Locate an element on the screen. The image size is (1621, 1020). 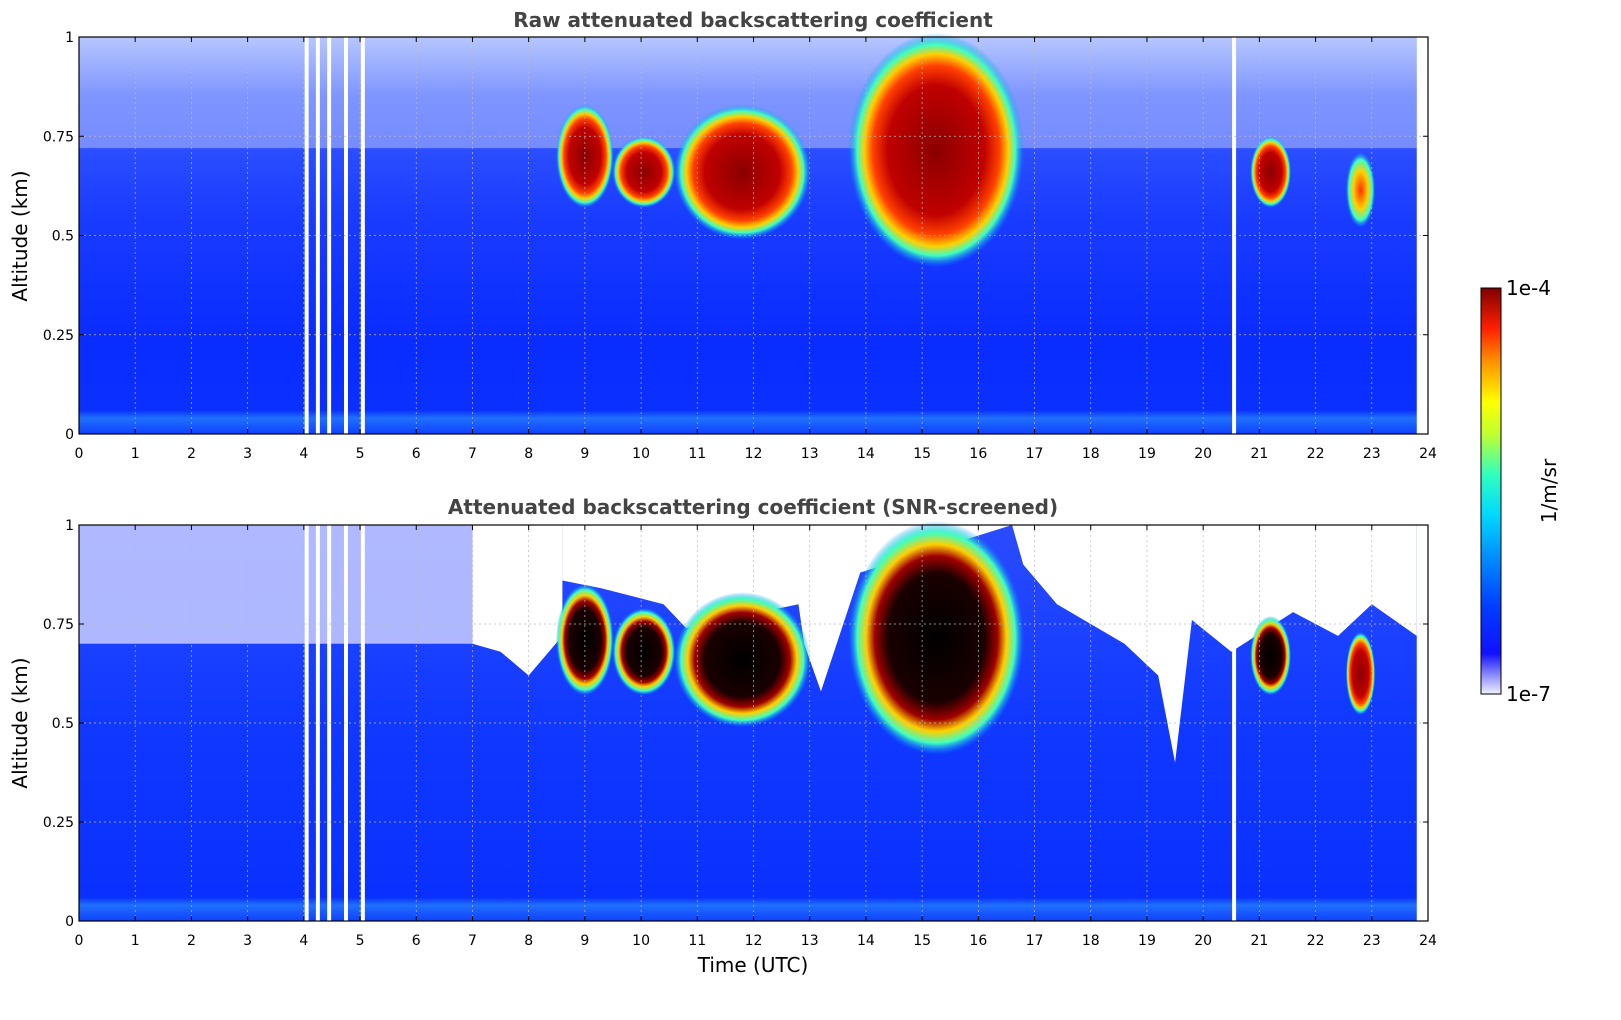
sparse-noise-region is located at coordinates (276, 584).